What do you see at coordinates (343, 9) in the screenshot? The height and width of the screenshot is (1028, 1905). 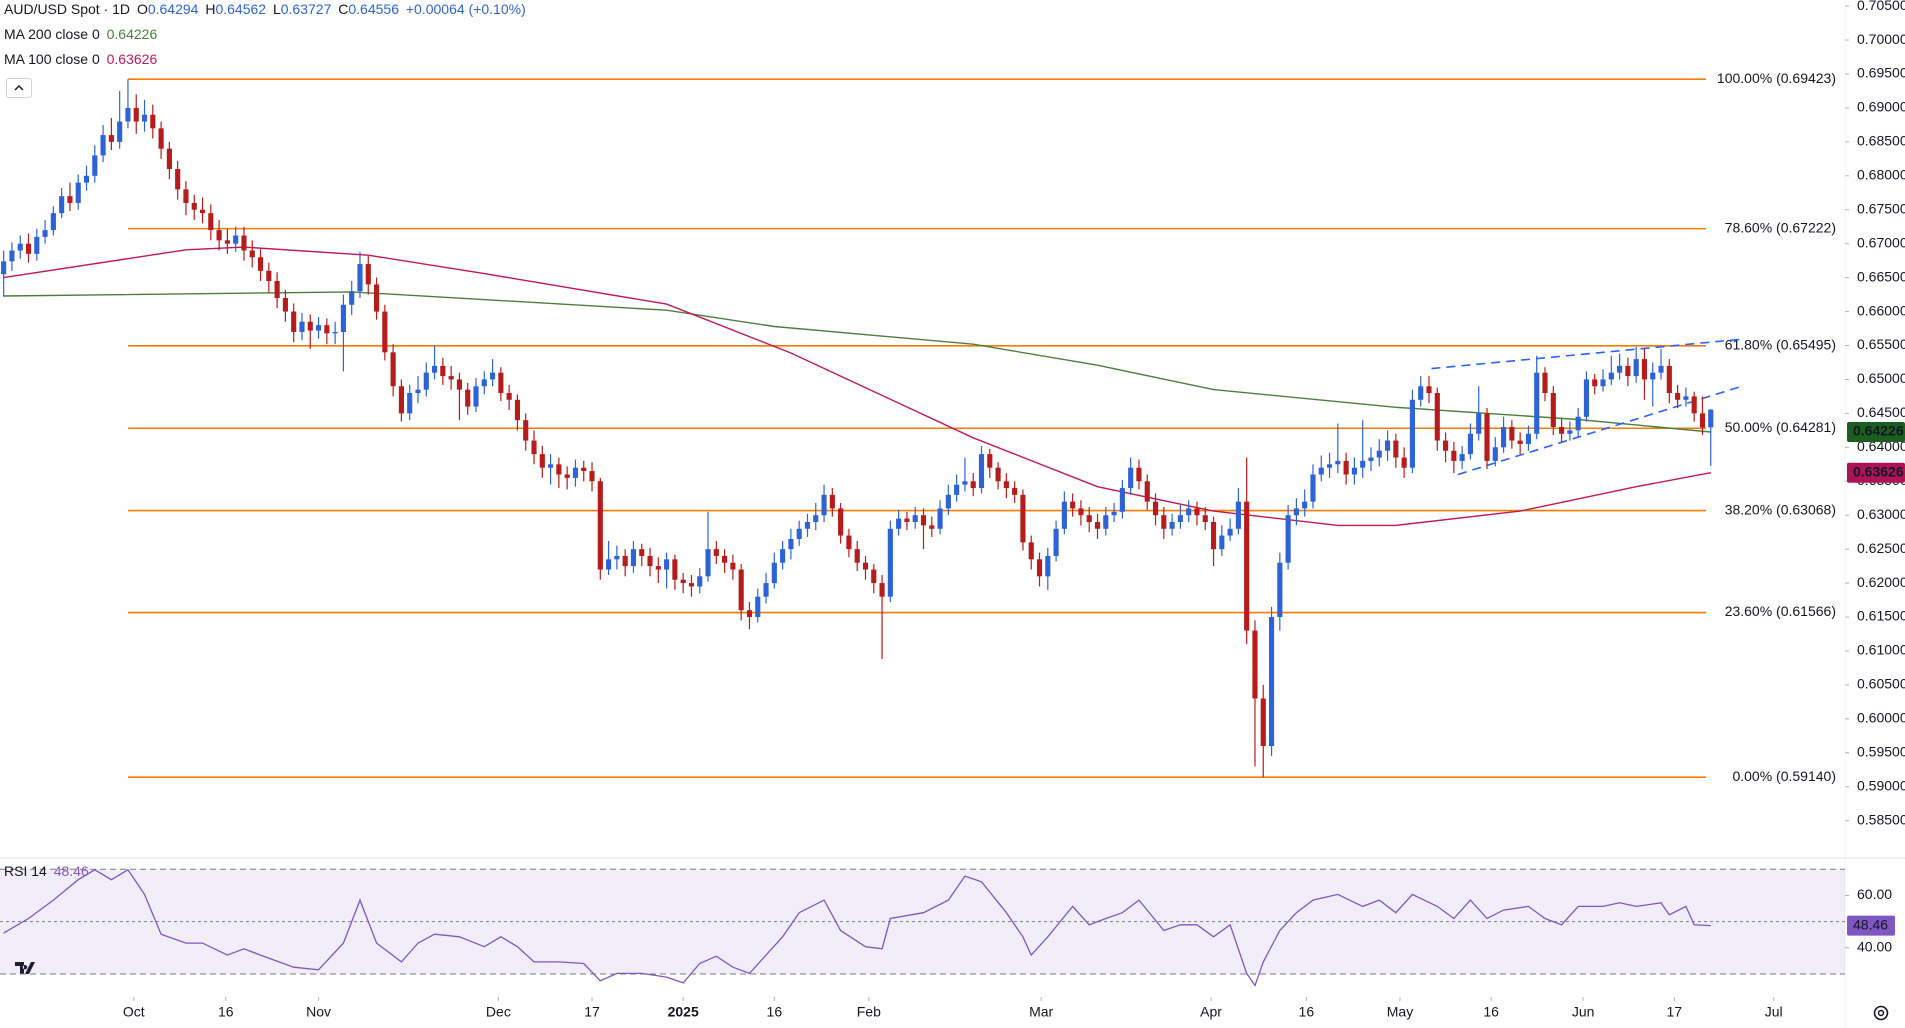 I see `close-label: C` at bounding box center [343, 9].